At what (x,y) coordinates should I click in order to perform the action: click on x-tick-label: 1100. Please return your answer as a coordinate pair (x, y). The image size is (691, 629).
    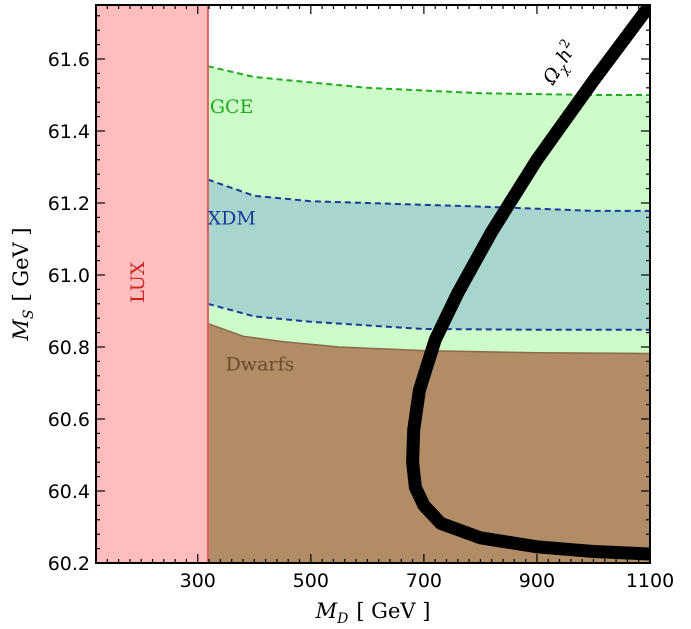
    Looking at the image, I should click on (650, 581).